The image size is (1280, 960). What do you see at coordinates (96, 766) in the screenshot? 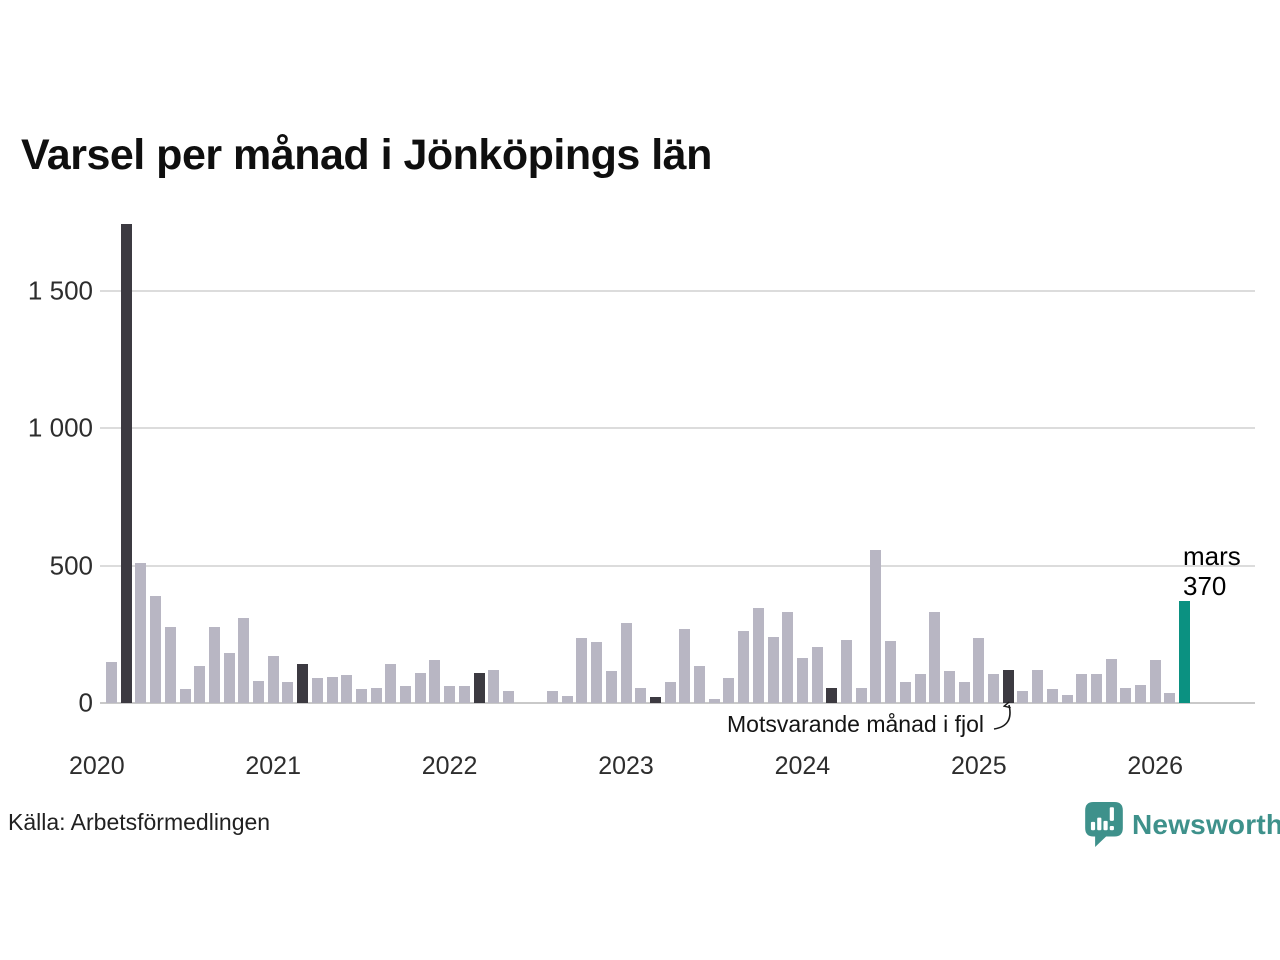
I see `x-axis-year-label: 2020` at bounding box center [96, 766].